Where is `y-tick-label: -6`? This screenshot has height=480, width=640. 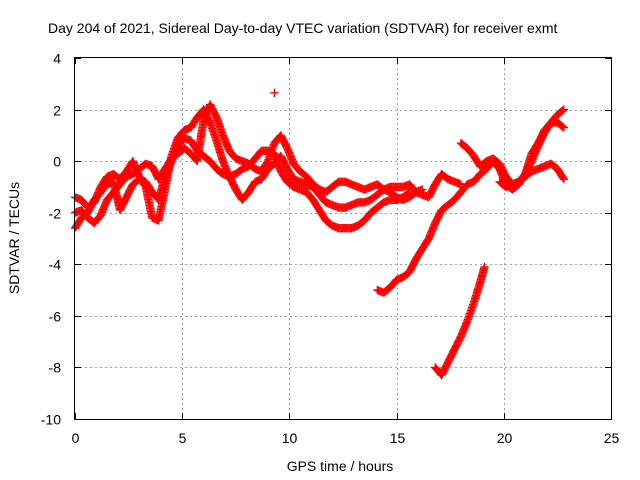
y-tick-label: -6 is located at coordinates (55, 317).